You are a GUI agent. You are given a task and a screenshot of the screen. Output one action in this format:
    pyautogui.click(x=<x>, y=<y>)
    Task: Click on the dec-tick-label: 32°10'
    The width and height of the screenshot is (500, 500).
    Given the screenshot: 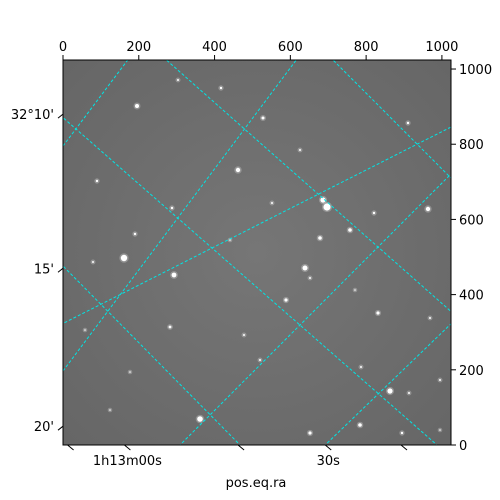 What is the action you would take?
    pyautogui.click(x=32, y=115)
    